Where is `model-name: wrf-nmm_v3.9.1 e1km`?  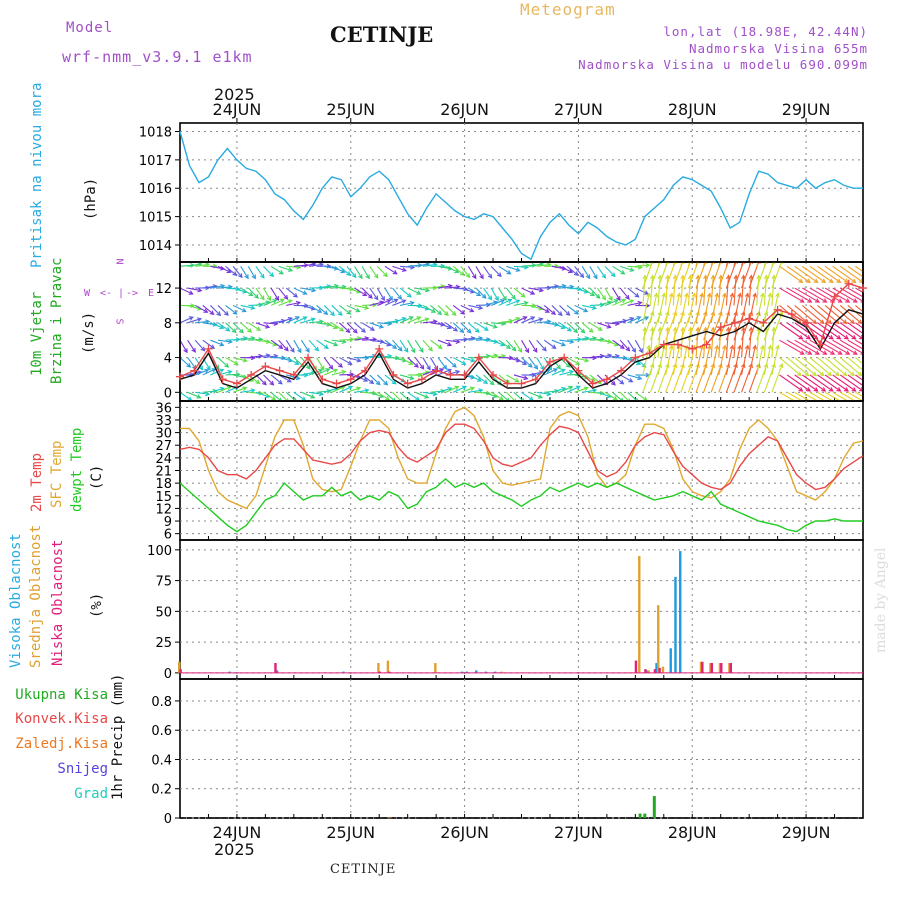
model-name: wrf-nmm_v3.9.1 e1km is located at coordinates (157, 57).